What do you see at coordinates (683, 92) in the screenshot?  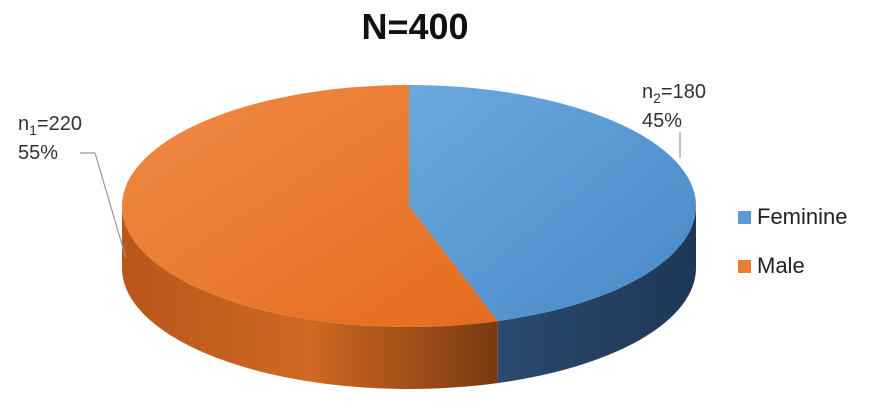 I see `data-label-0-value: =180` at bounding box center [683, 92].